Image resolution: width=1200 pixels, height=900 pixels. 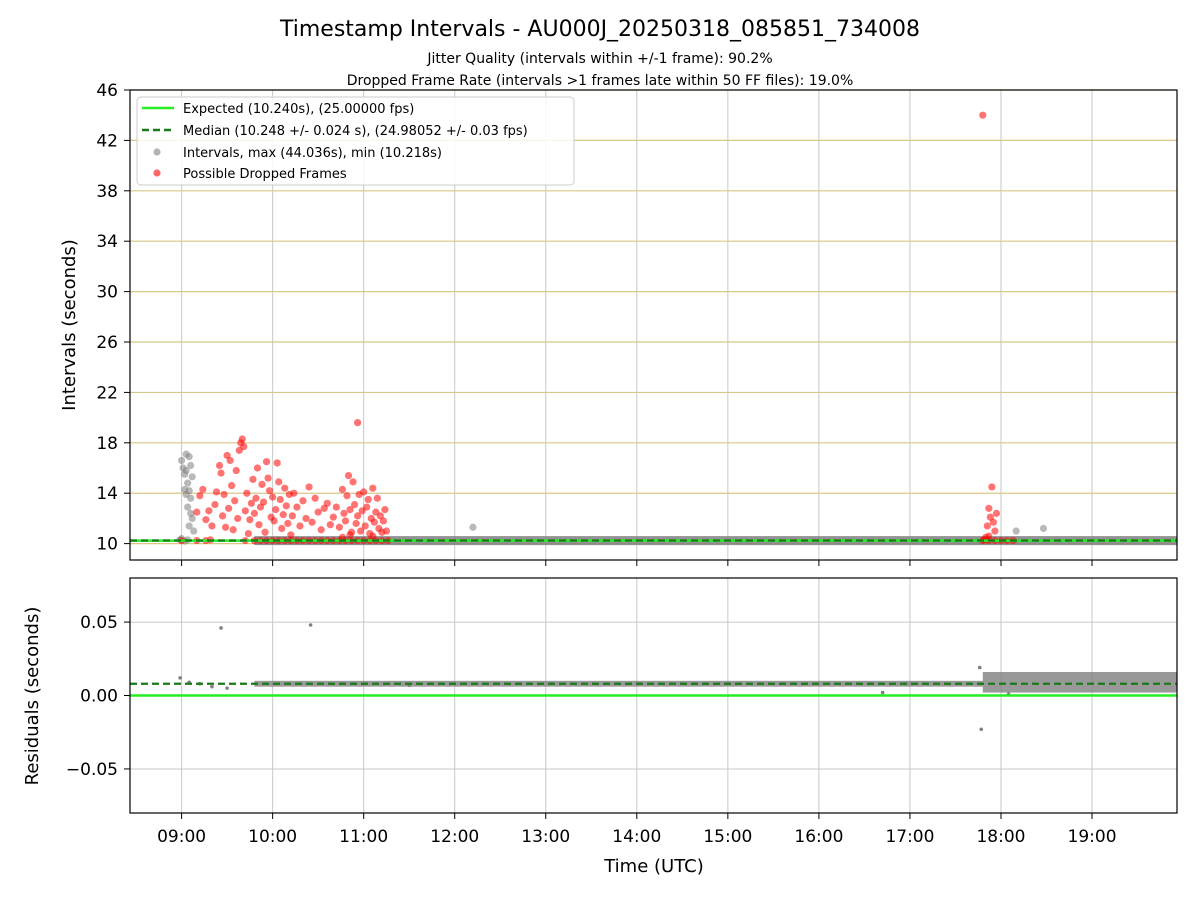 What do you see at coordinates (32, 696) in the screenshot?
I see `residuals-y-axis-label: Residuals (seconds)` at bounding box center [32, 696].